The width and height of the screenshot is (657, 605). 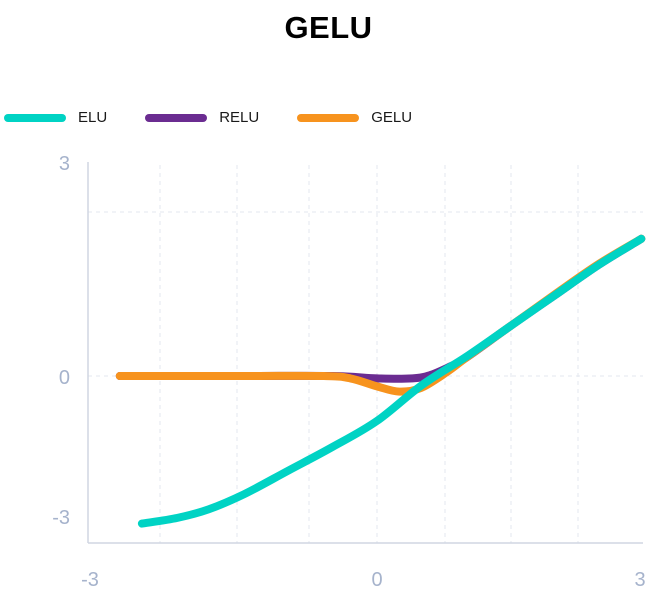 What do you see at coordinates (64, 378) in the screenshot?
I see `y-tick-label: 0` at bounding box center [64, 378].